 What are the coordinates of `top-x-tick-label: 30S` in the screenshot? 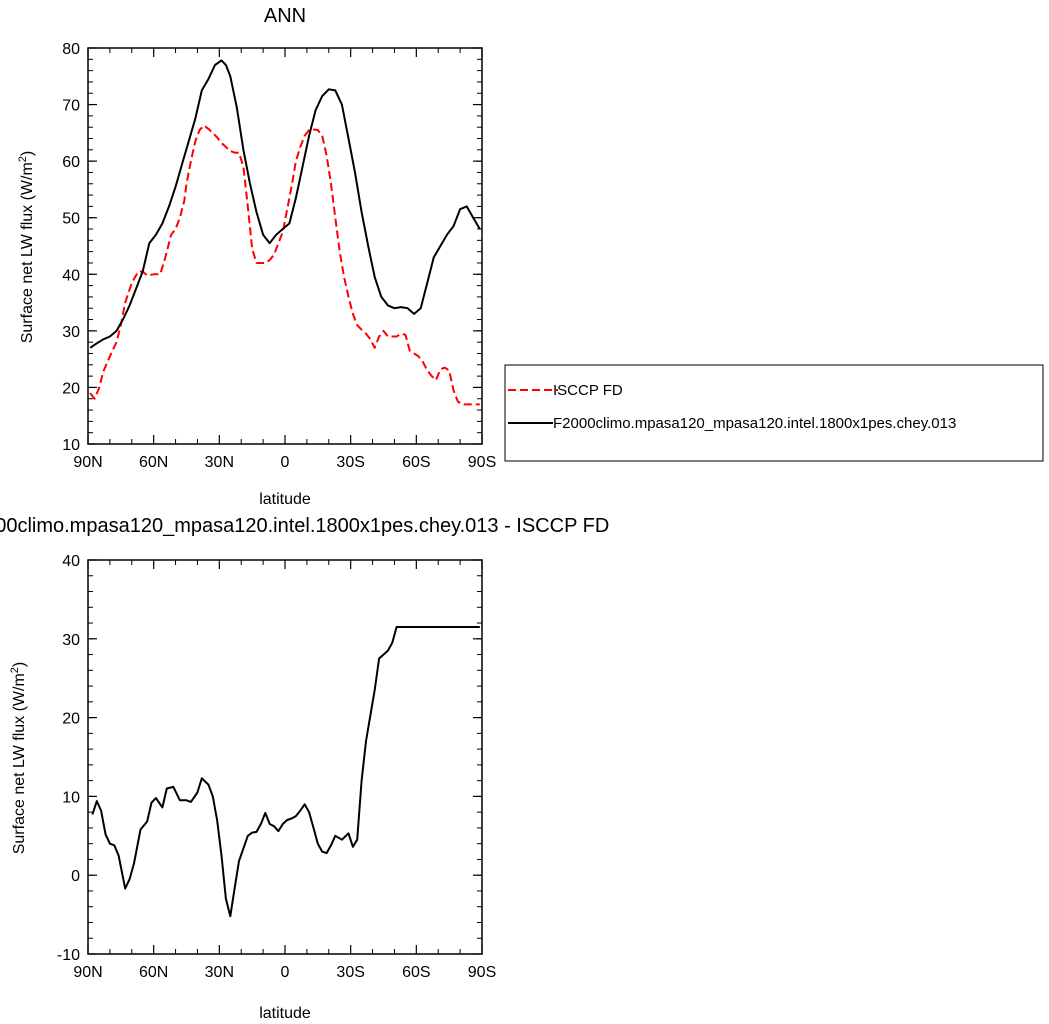 It's located at (350, 462).